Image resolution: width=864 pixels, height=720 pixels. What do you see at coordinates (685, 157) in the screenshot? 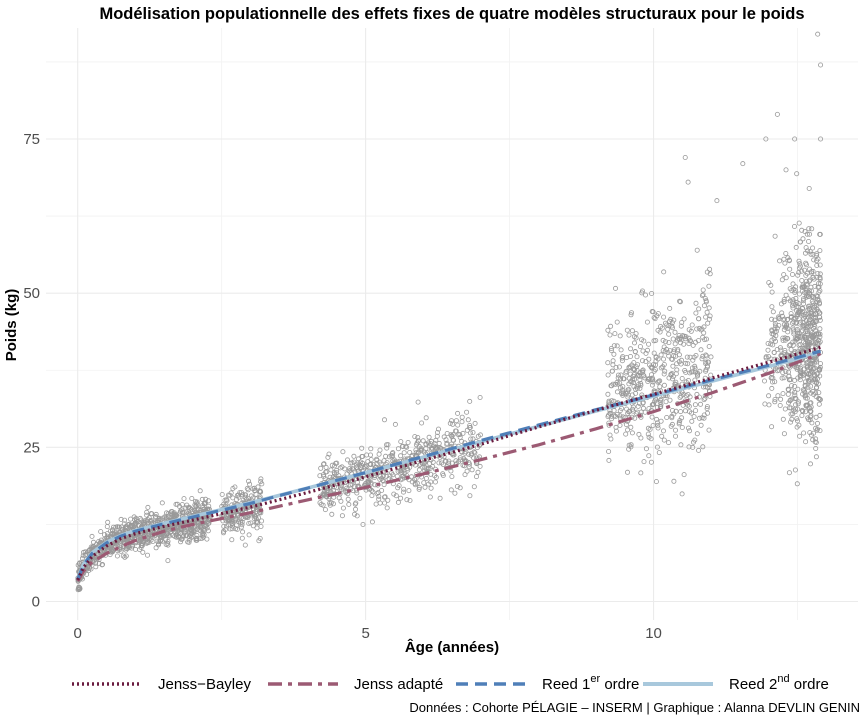
I see `outlier-point` at bounding box center [685, 157].